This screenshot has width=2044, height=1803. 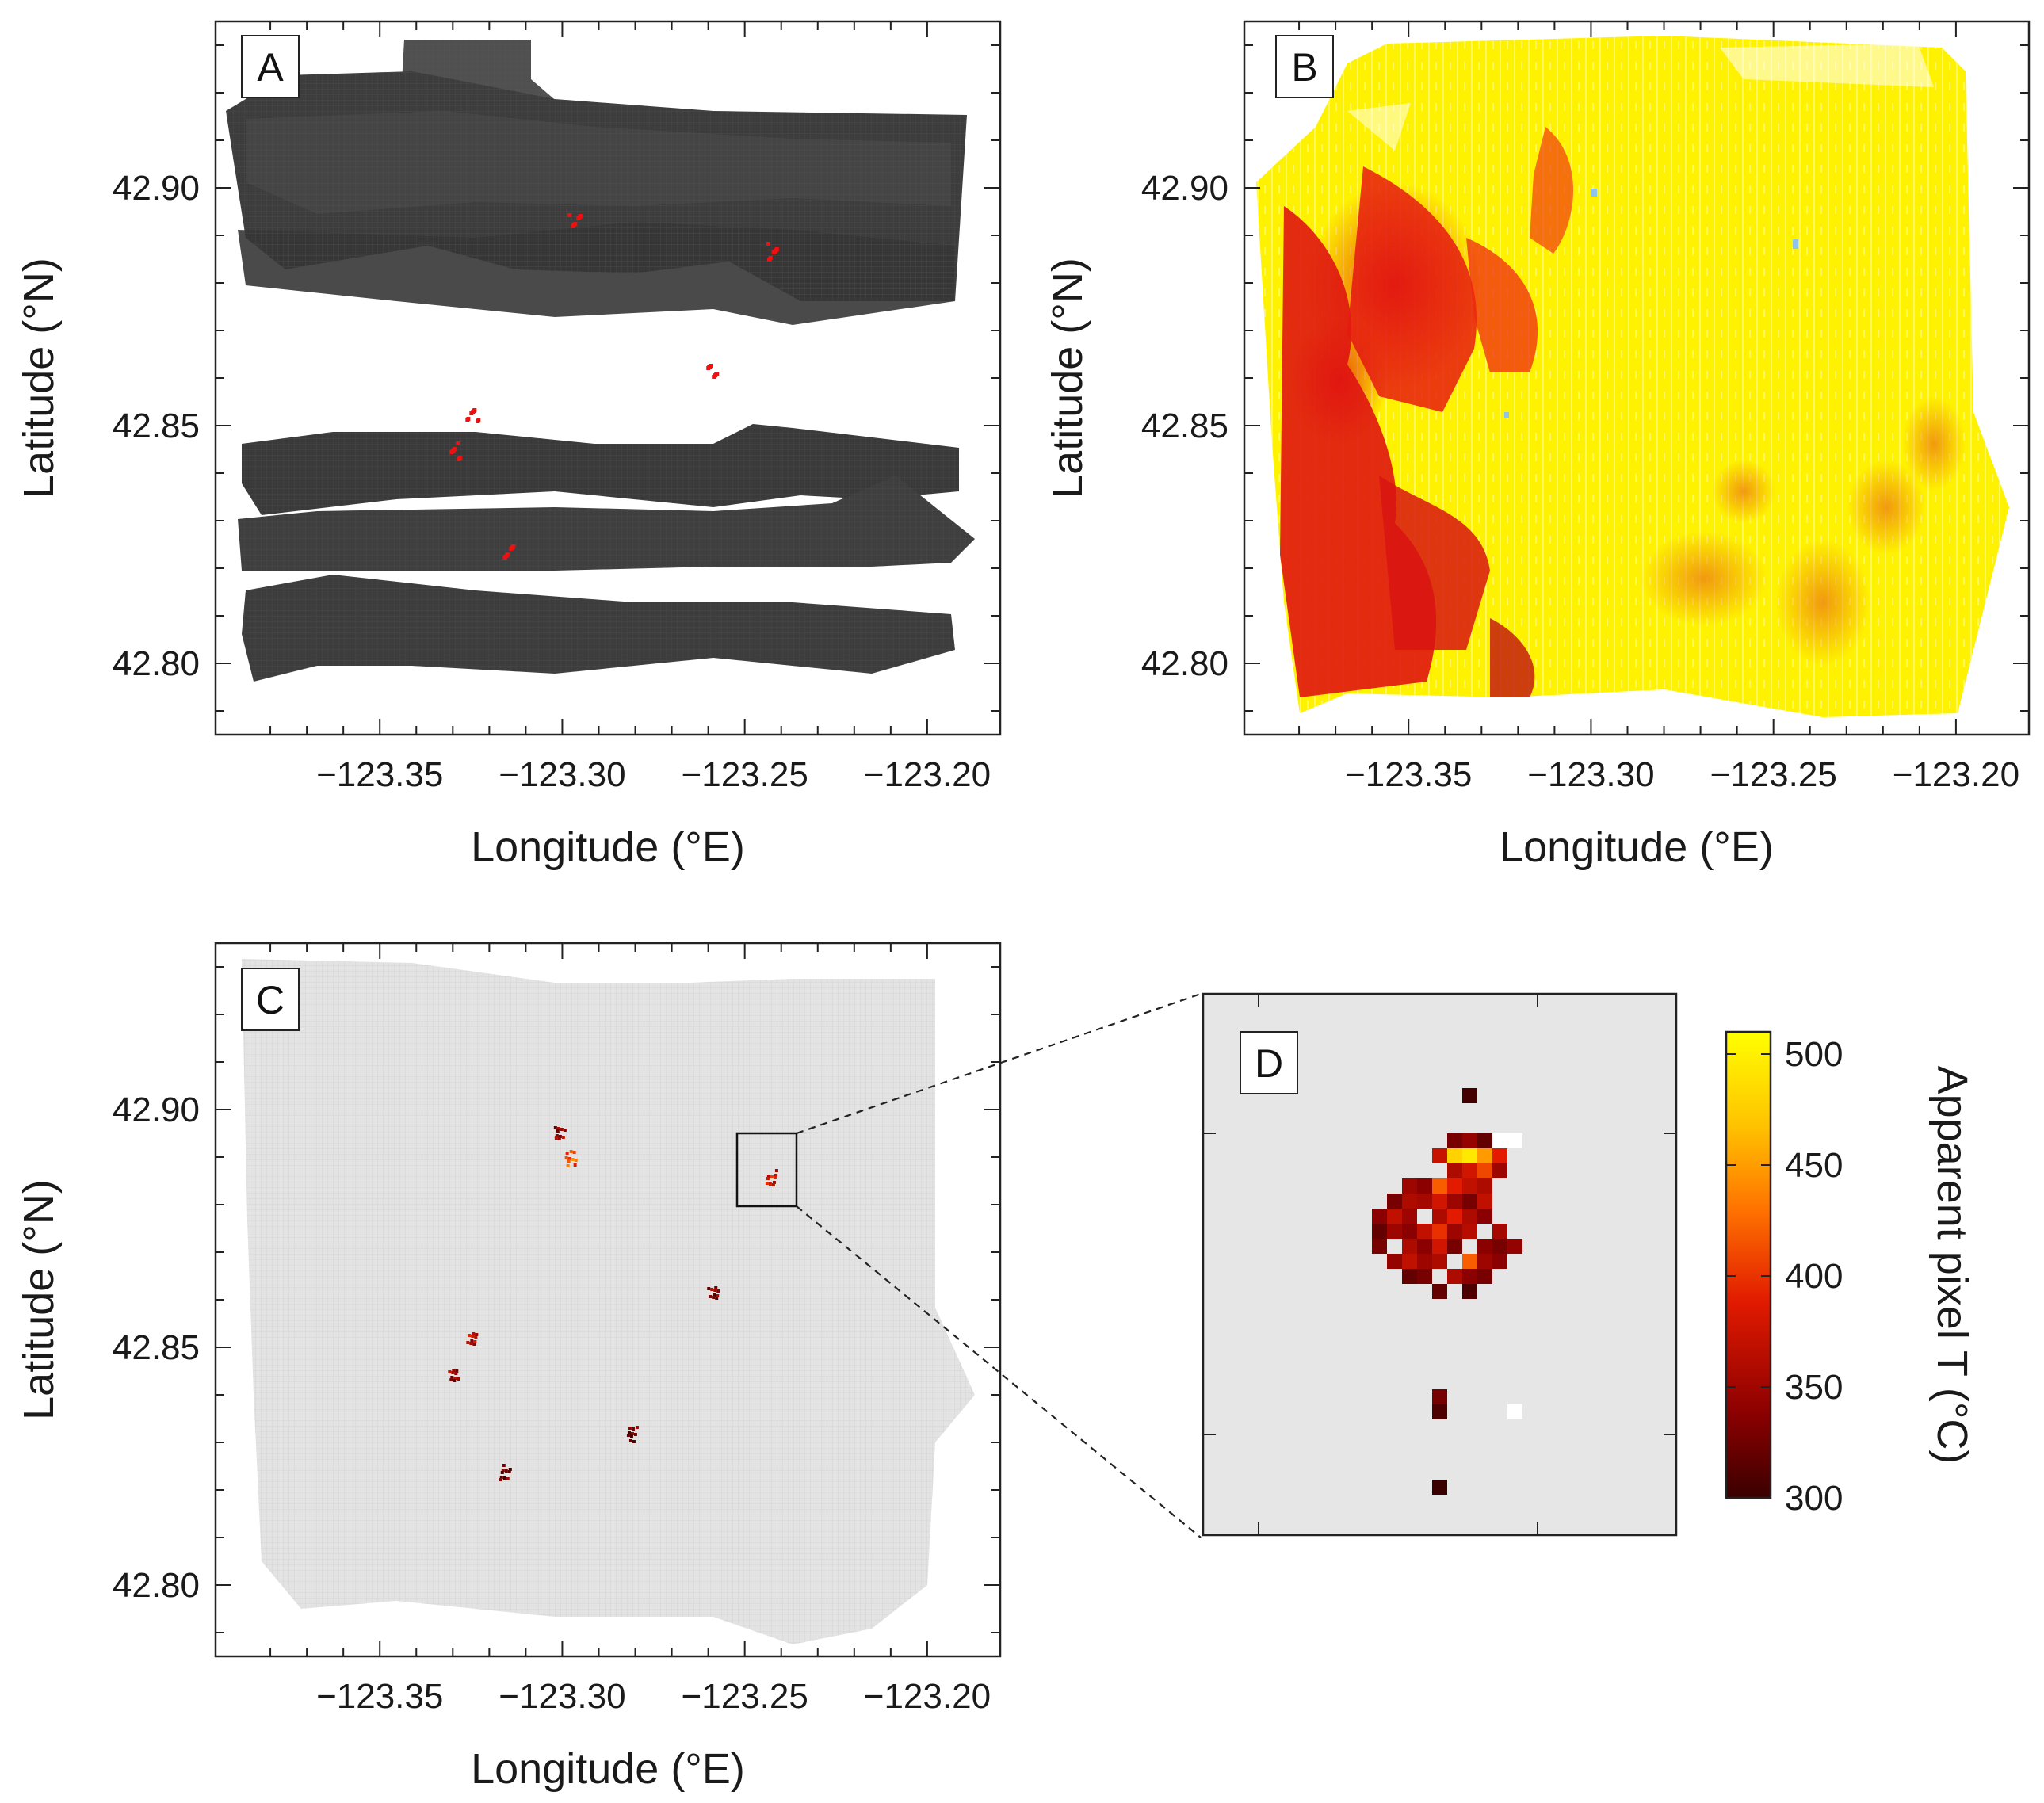 I want to click on zoom-line-bottom, so click(x=999, y=1372).